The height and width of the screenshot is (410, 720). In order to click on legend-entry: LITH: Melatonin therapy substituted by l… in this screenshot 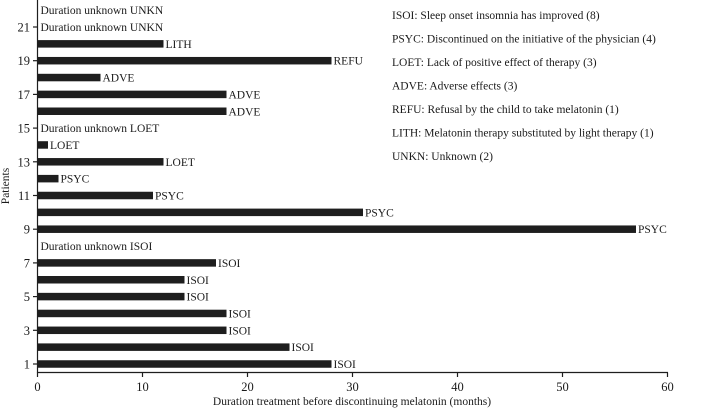, I will do `click(523, 134)`.